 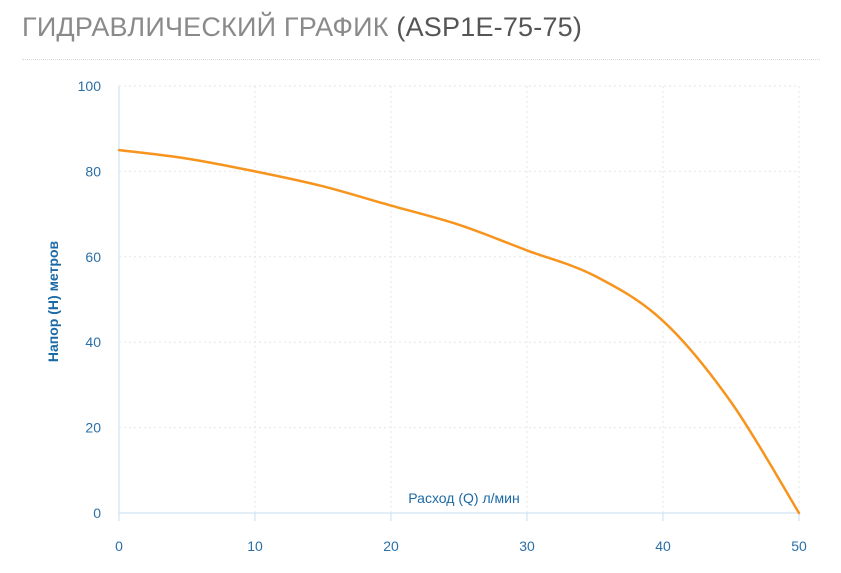 I want to click on x-tick-label: 0, so click(x=119, y=546).